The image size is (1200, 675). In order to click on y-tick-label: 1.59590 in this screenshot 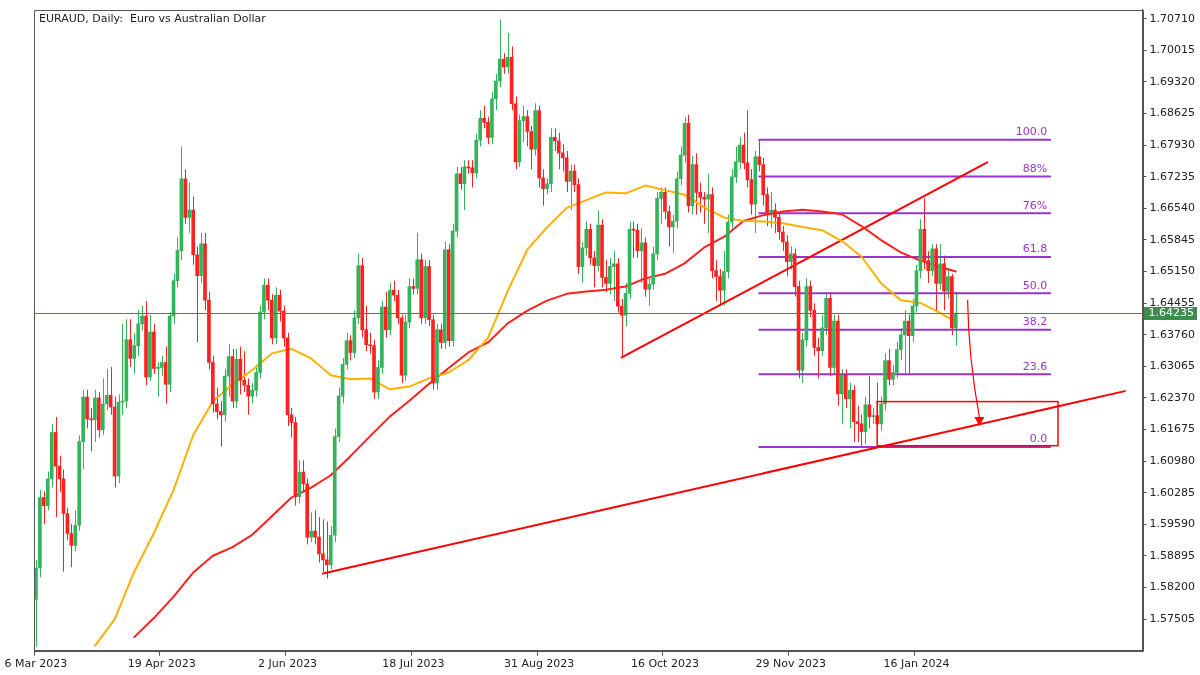, I will do `click(1172, 524)`.